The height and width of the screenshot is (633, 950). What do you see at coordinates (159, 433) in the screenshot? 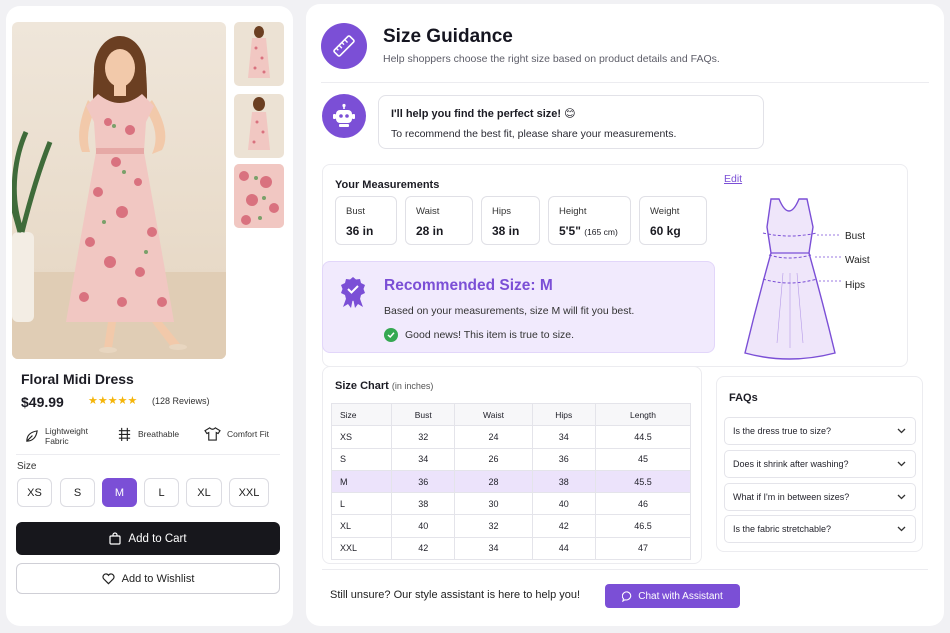
I see `feature-label: Breathable` at bounding box center [159, 433].